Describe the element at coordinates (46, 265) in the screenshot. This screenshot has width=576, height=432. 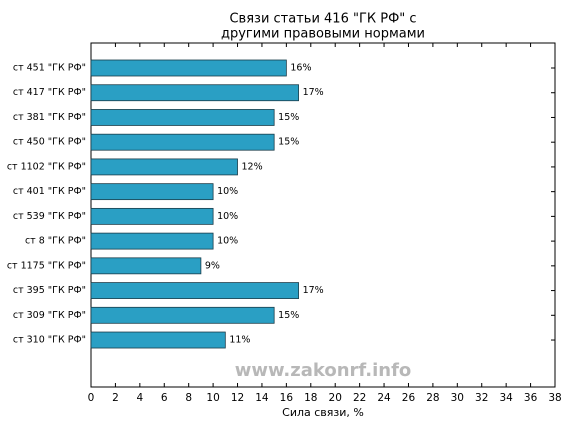
I see `y-tick-label: ст 1175 "ГК РФ"` at that location.